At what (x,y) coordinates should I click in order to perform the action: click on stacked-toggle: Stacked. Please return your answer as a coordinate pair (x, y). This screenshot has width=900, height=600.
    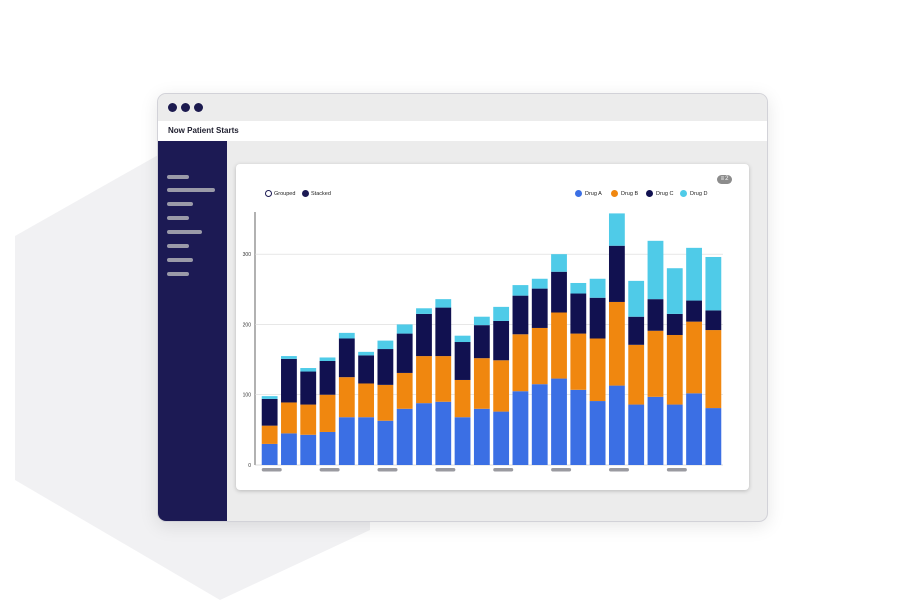
    Looking at the image, I should click on (316, 194).